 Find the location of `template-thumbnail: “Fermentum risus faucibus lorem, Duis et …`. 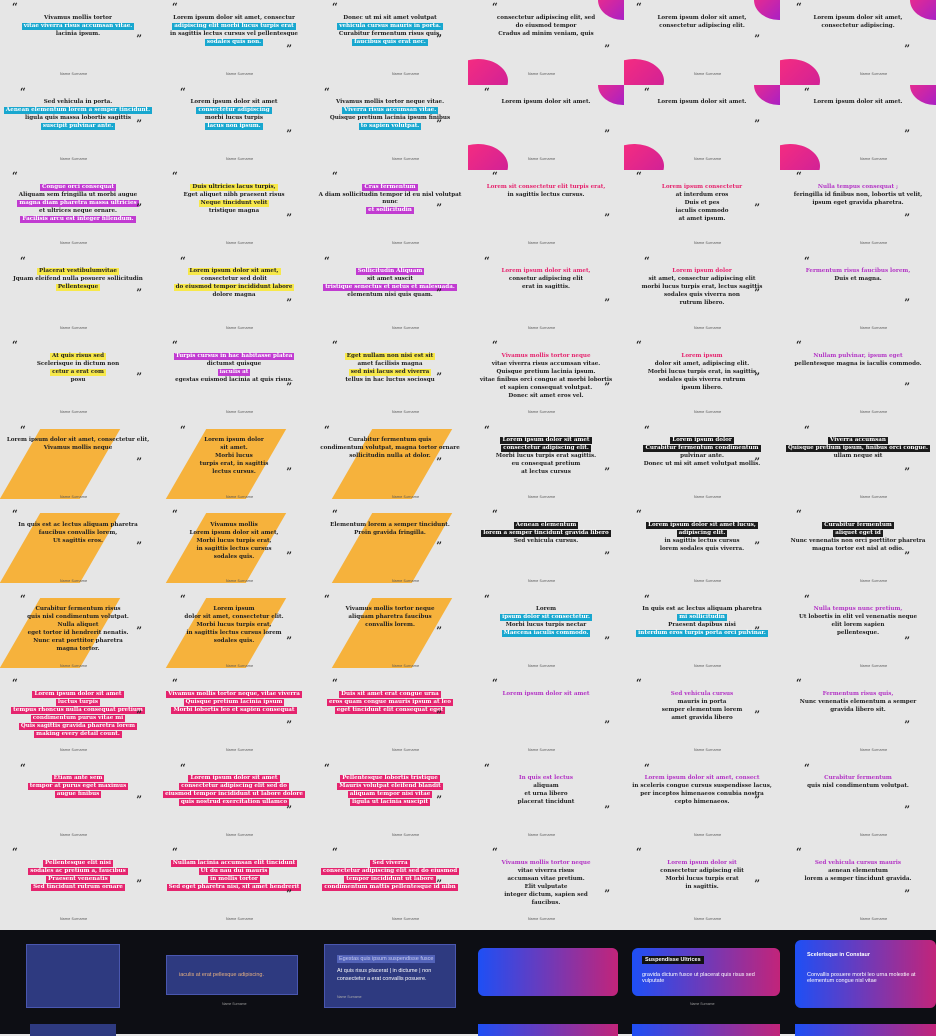

template-thumbnail: “Fermentum risus faucibus lorem, Duis et … is located at coordinates (858, 296).